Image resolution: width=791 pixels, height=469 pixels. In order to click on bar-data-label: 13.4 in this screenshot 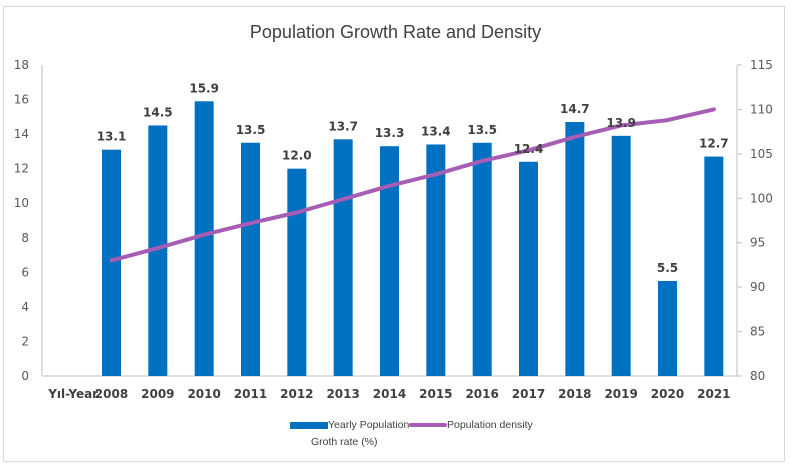, I will do `click(436, 131)`.